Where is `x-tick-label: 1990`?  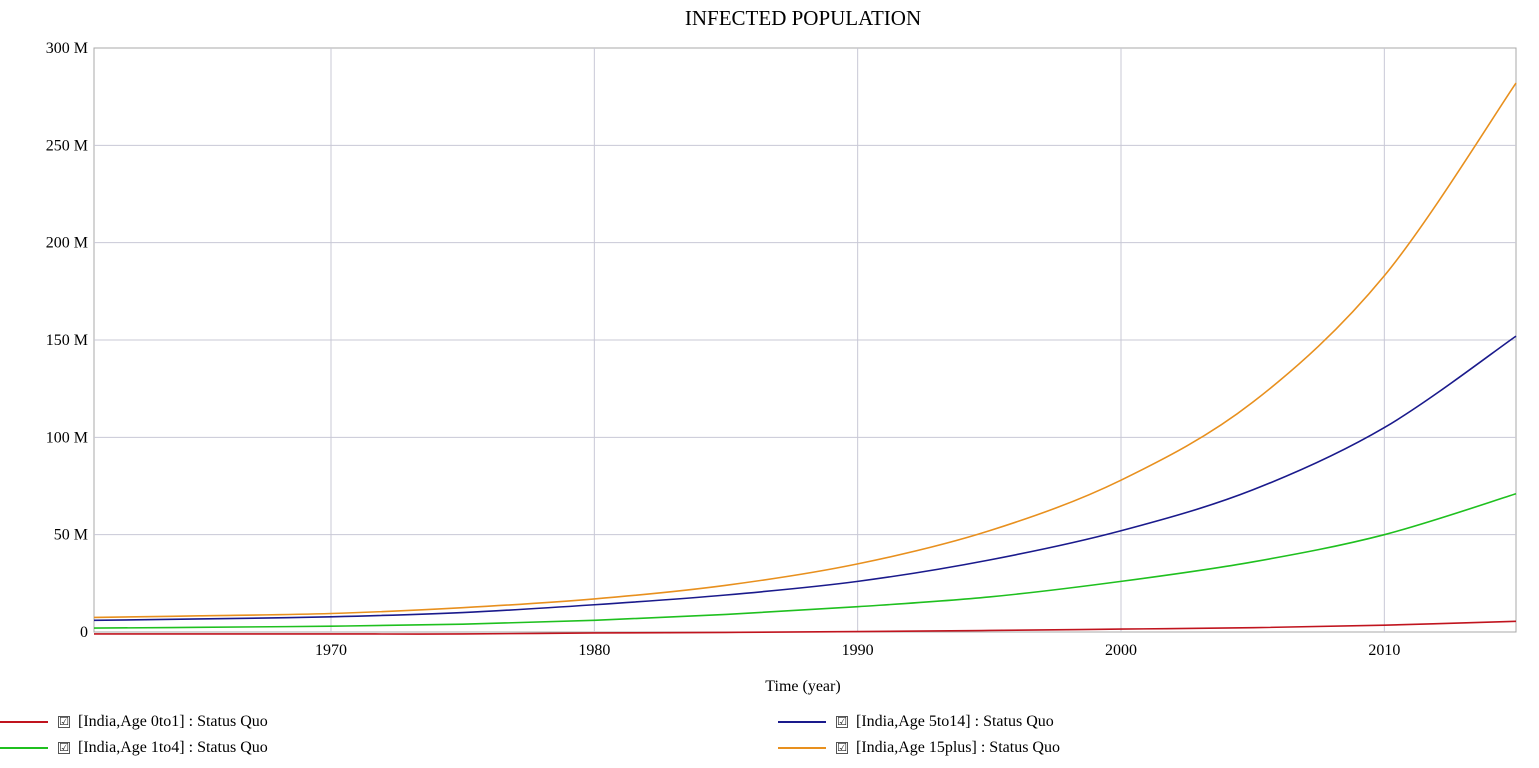 x-tick-label: 1990 is located at coordinates (858, 650).